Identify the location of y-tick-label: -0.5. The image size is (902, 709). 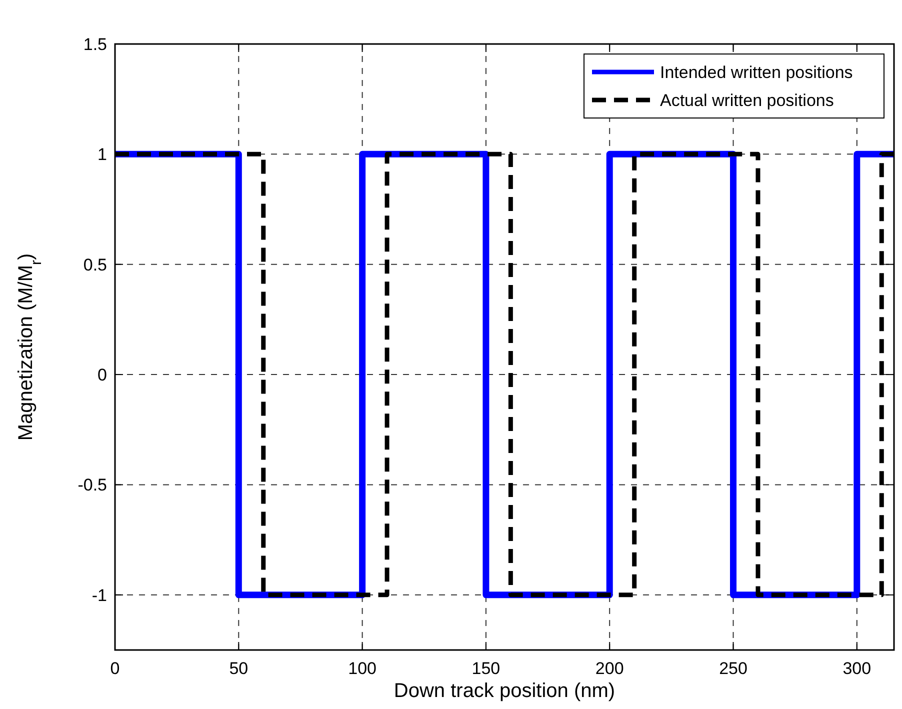
(92, 485).